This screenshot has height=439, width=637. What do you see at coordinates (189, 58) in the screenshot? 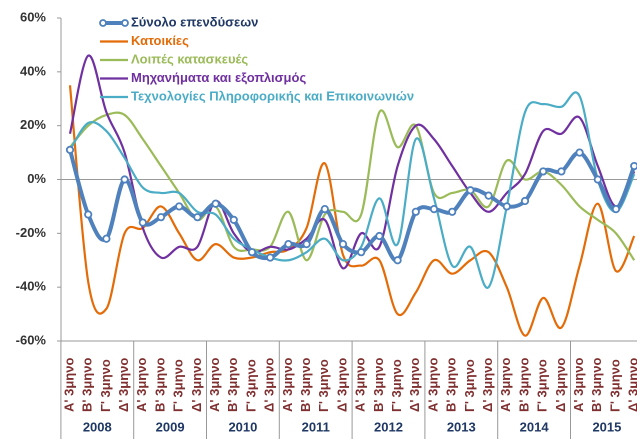
I see `legend-label: Λοιπές κατασκευές` at bounding box center [189, 58].